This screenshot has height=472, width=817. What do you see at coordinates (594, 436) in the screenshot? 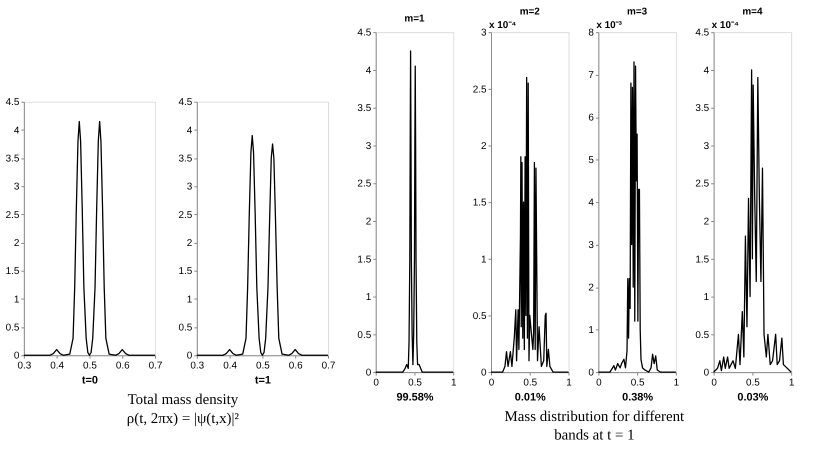
I see `text: bands at t = 1` at bounding box center [594, 436].